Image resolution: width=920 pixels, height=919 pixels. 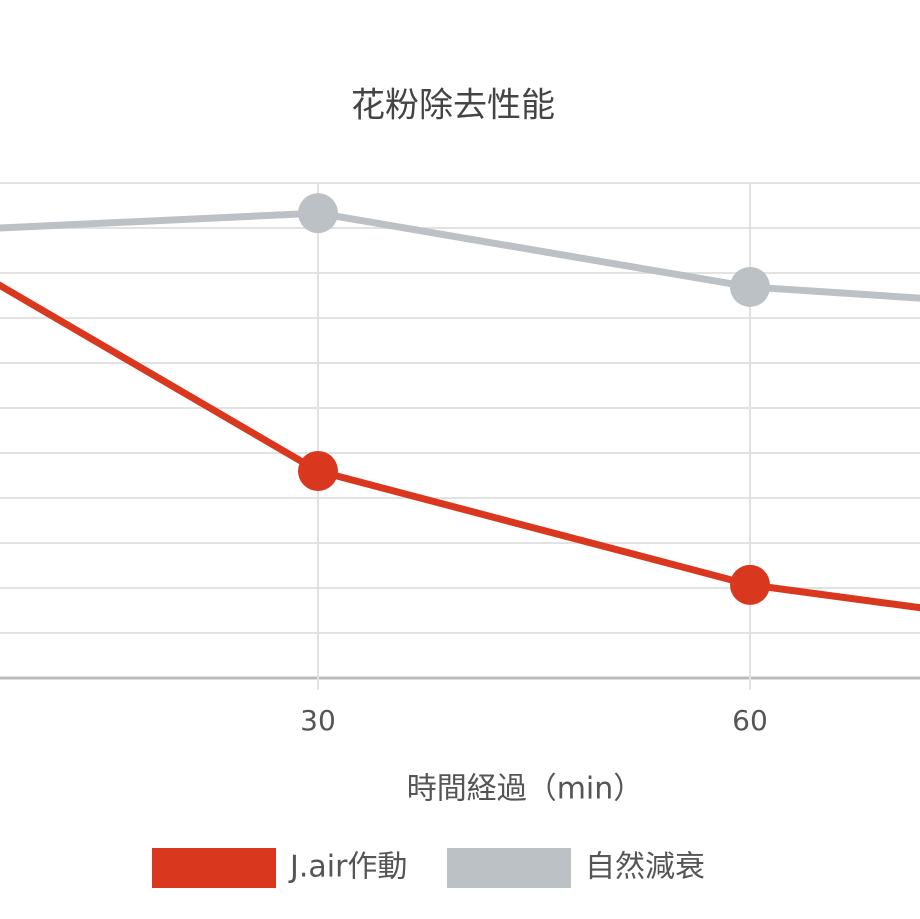 What do you see at coordinates (347, 867) in the screenshot?
I see `legend-label: J.air作動` at bounding box center [347, 867].